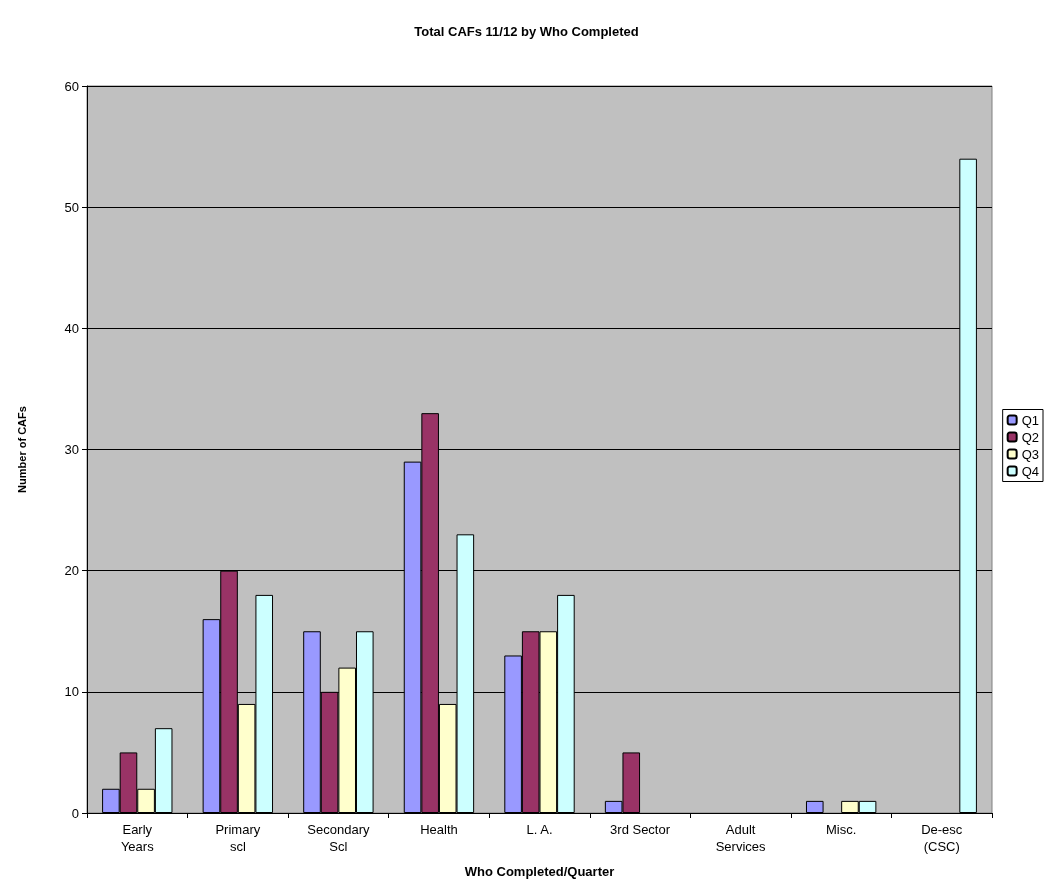 The width and height of the screenshot is (1053, 891). Describe the element at coordinates (71, 692) in the screenshot. I see `y-tick-label: 10` at that location.